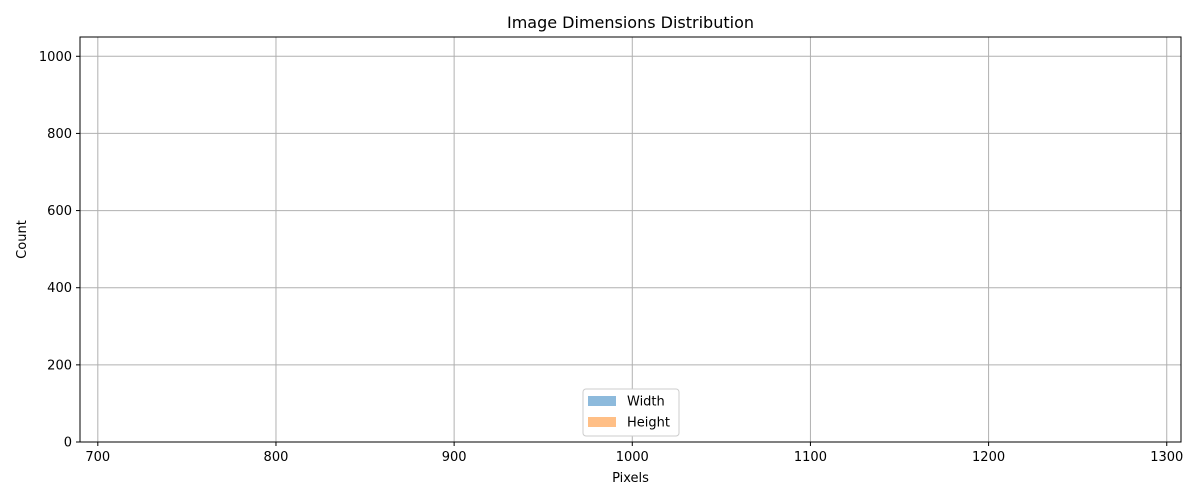  Describe the element at coordinates (59, 288) in the screenshot. I see `y-tick-label: 400` at that location.